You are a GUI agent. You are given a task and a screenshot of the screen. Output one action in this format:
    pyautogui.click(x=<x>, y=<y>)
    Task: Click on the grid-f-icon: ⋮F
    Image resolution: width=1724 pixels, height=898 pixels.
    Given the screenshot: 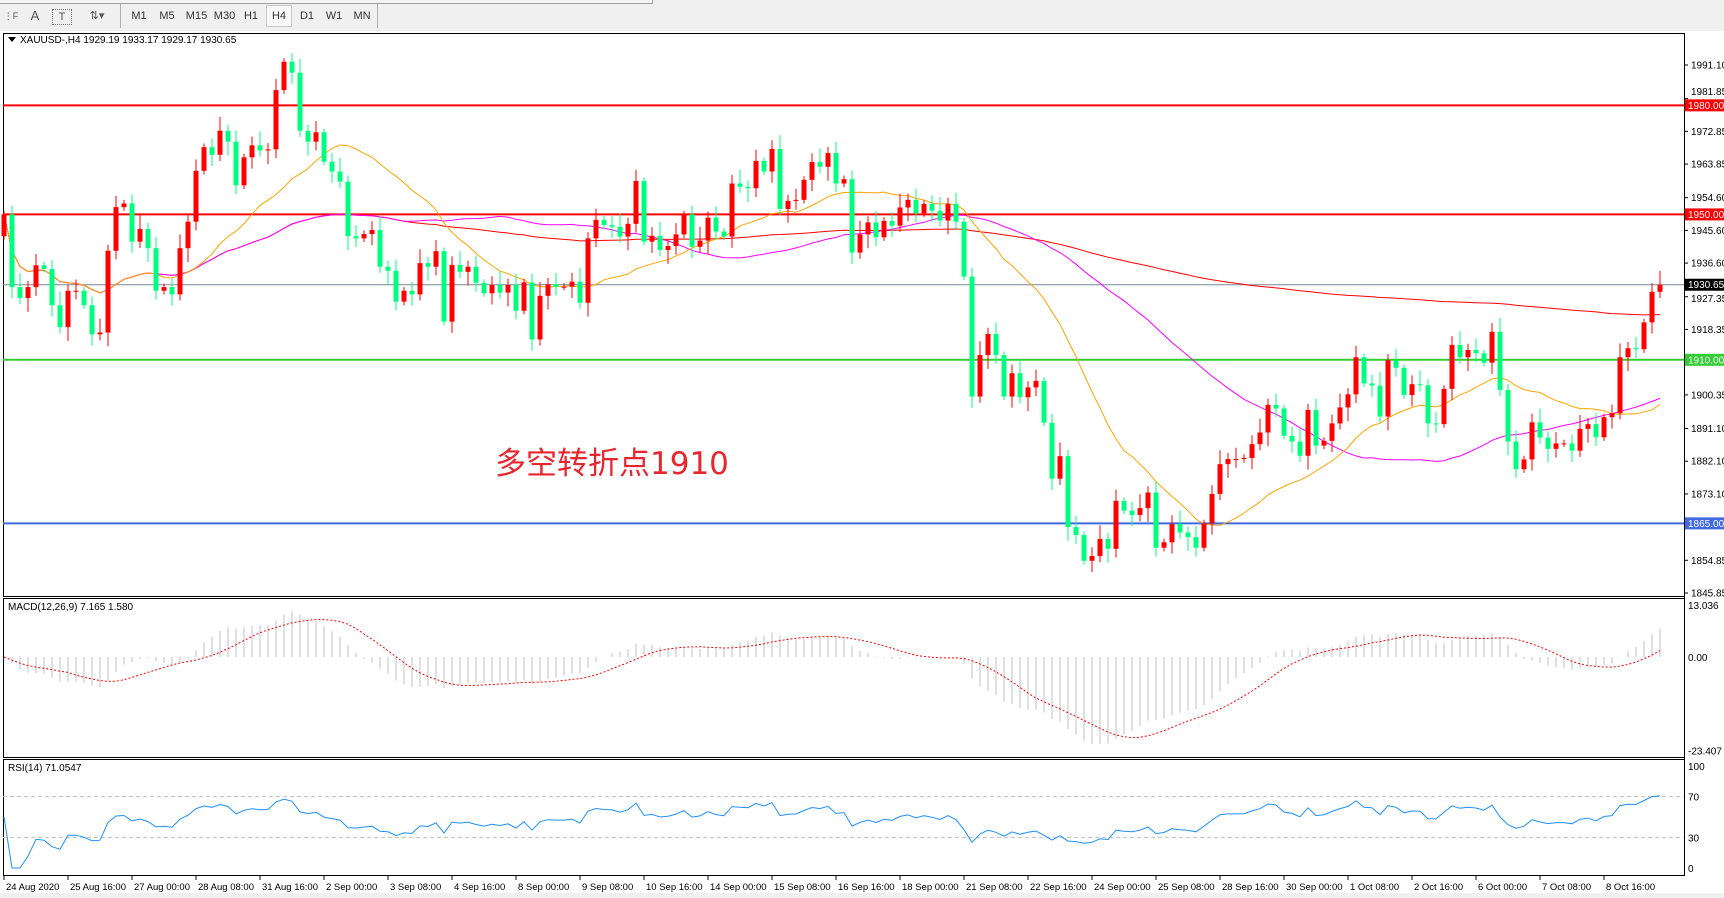 What is the action you would take?
    pyautogui.click(x=11, y=16)
    